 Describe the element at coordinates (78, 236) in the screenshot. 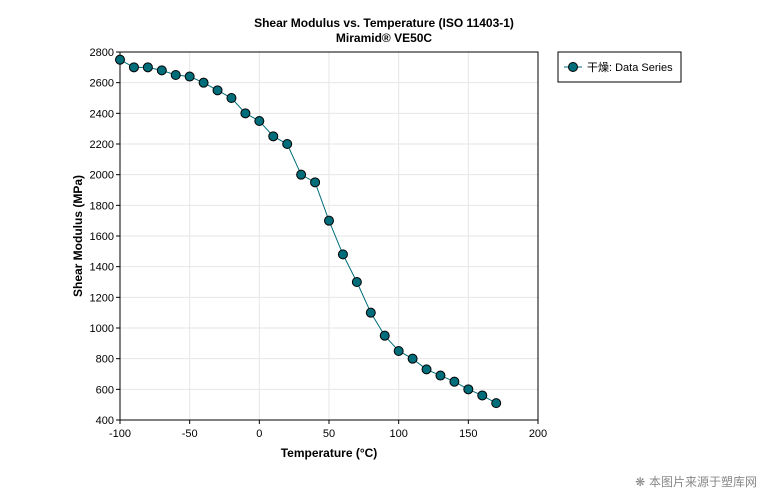

I see `y-axis-label: Shear Modulus (MPa)` at that location.